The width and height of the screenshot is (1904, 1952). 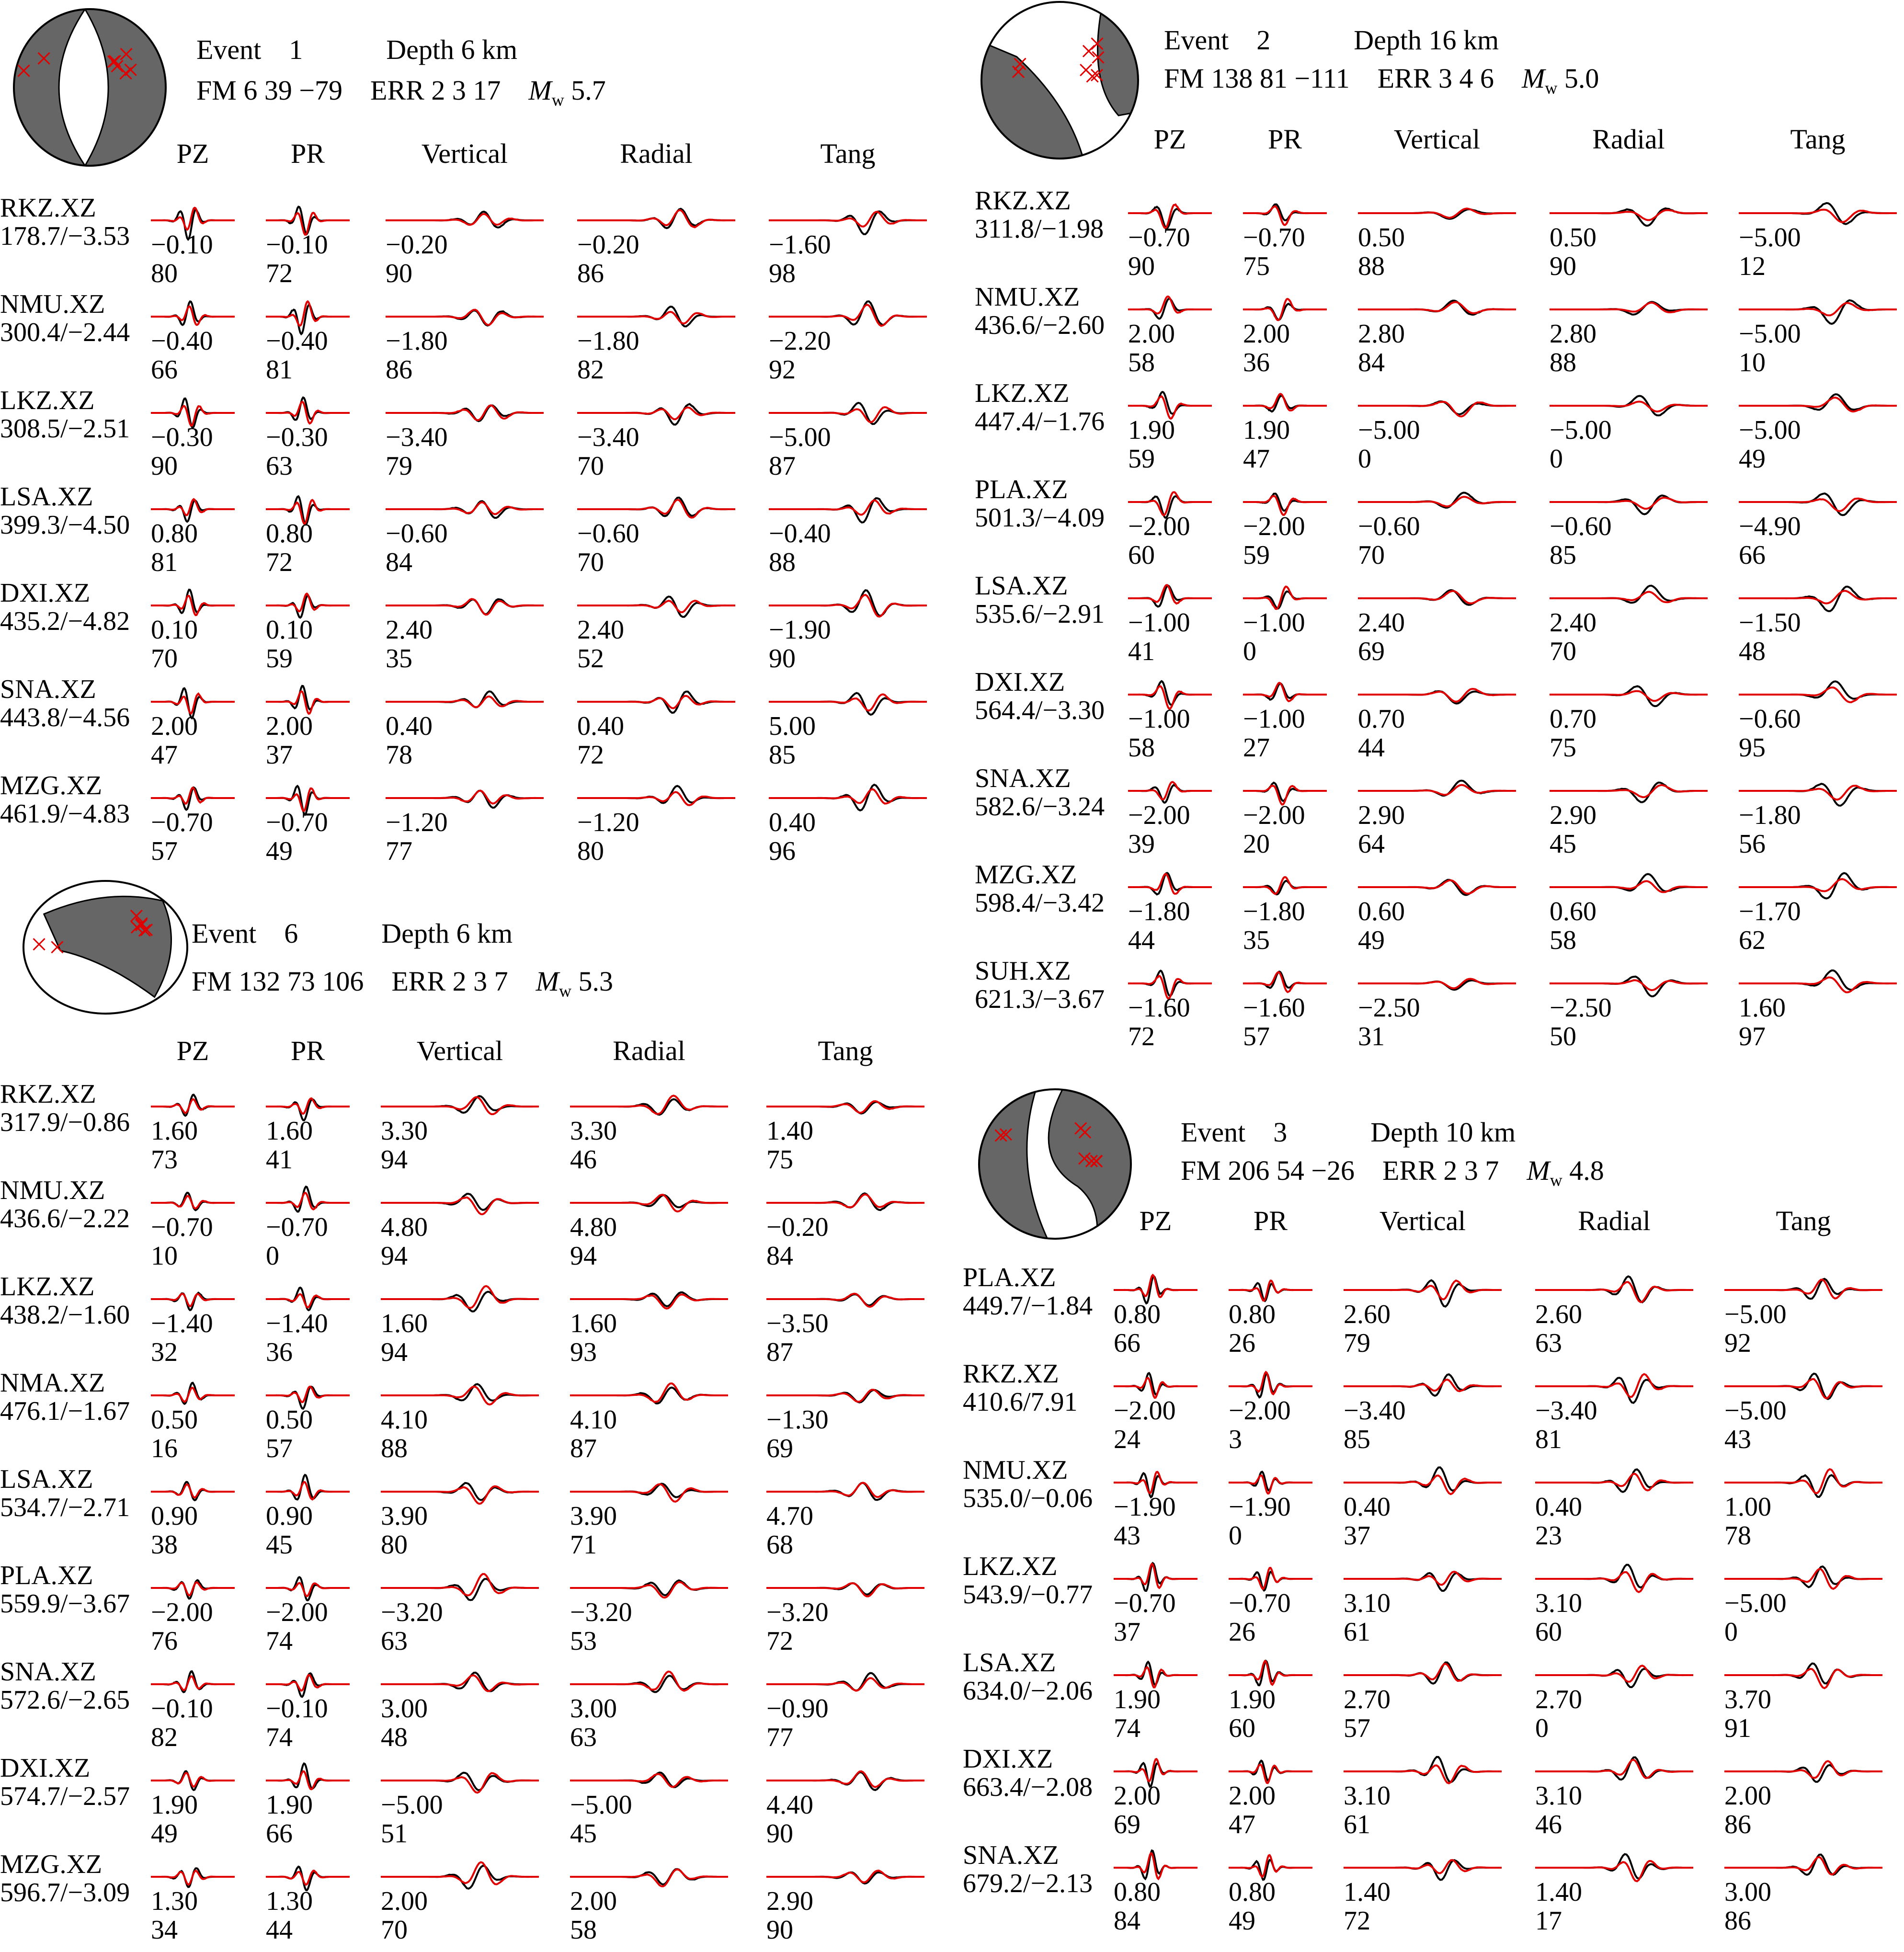 I want to click on time-shift-value: 3.30, so click(x=593, y=1131).